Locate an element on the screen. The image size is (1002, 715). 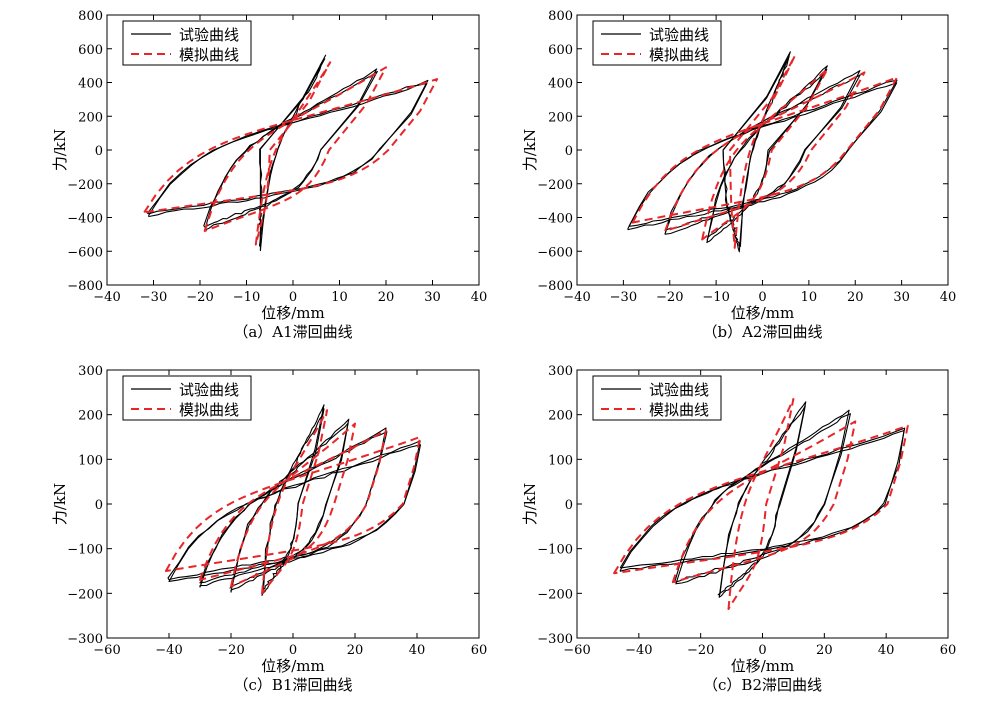
x-tick-label: 10 is located at coordinates (809, 297).